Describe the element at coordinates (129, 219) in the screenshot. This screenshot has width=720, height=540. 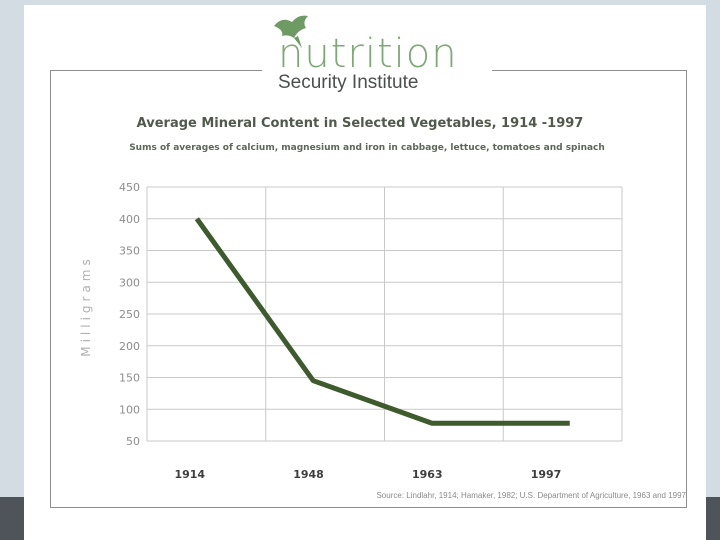
I see `y-tick-label: 400` at that location.